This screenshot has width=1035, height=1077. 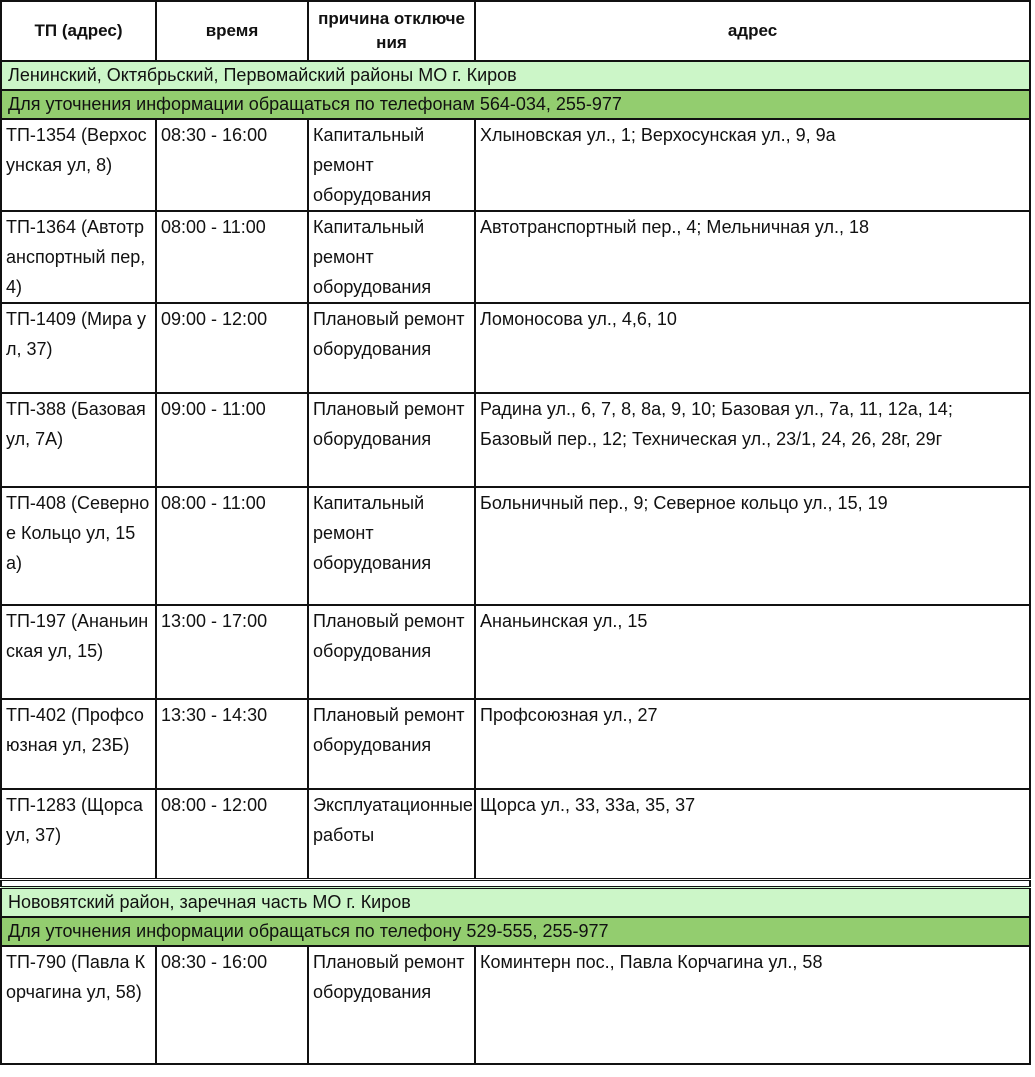 I want to click on cell-address: Коминтерн пос., Павла Корчагина ул., 58, so click(x=752, y=1004).